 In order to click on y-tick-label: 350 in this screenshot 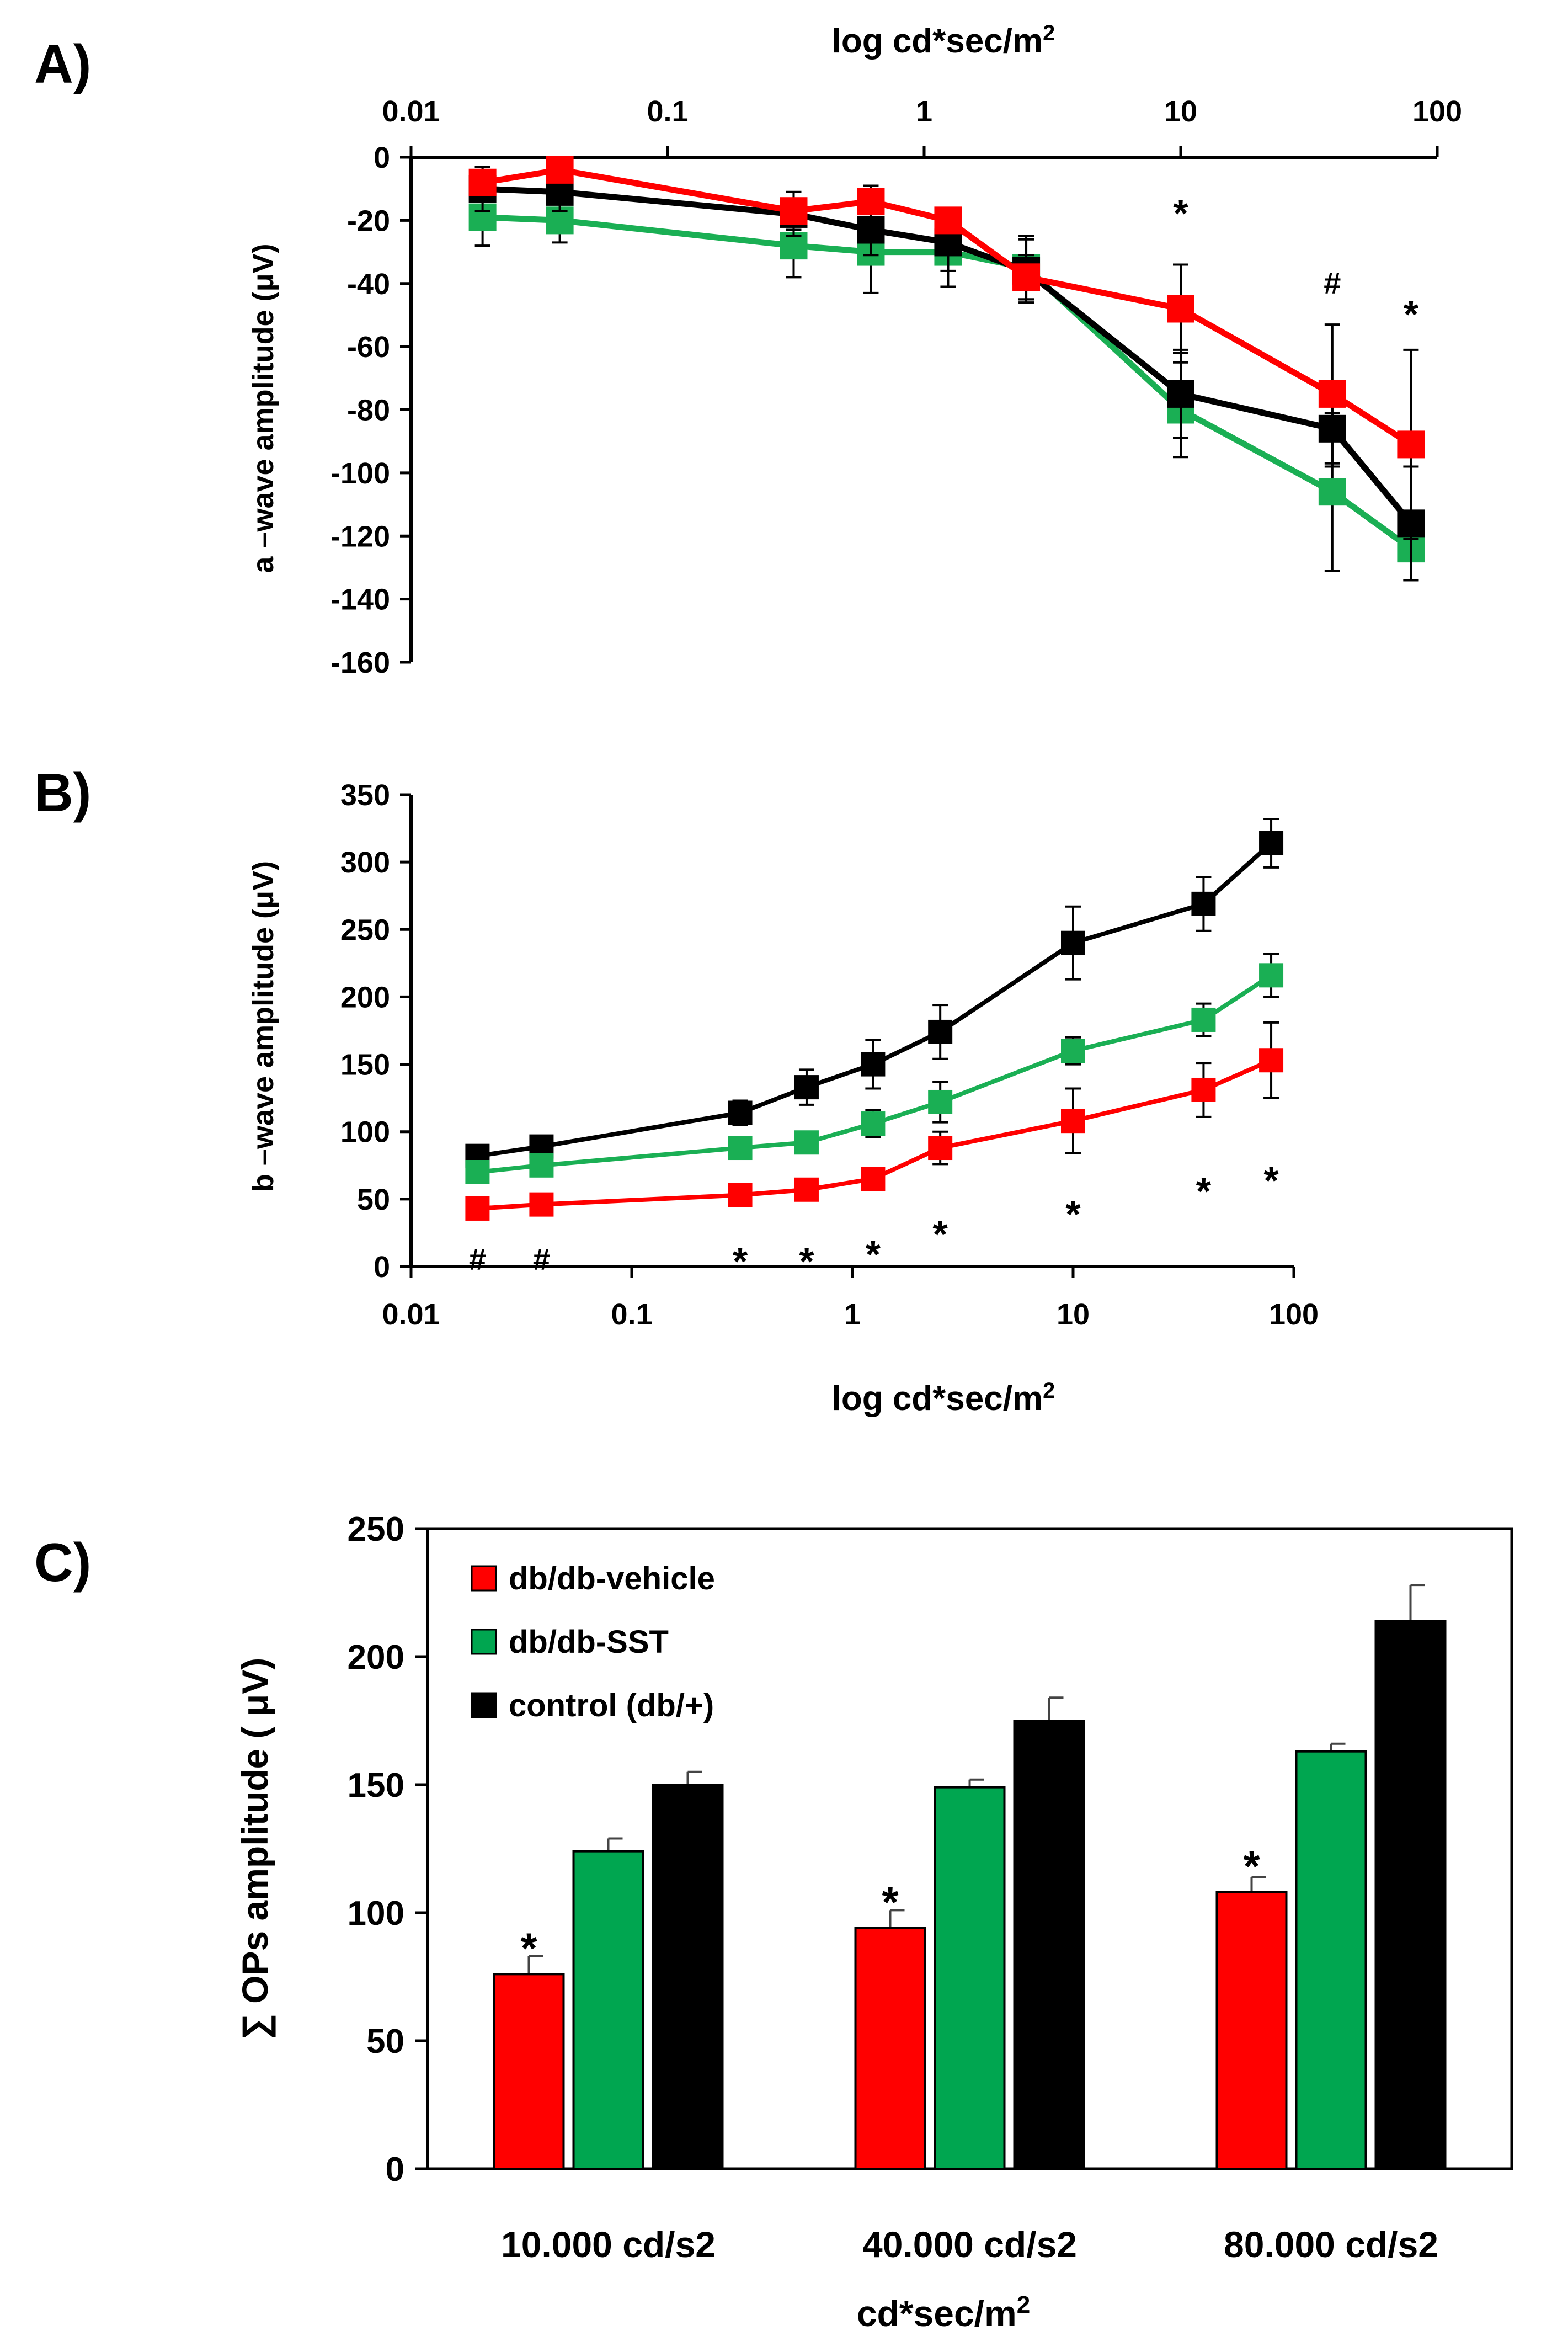, I will do `click(365, 795)`.